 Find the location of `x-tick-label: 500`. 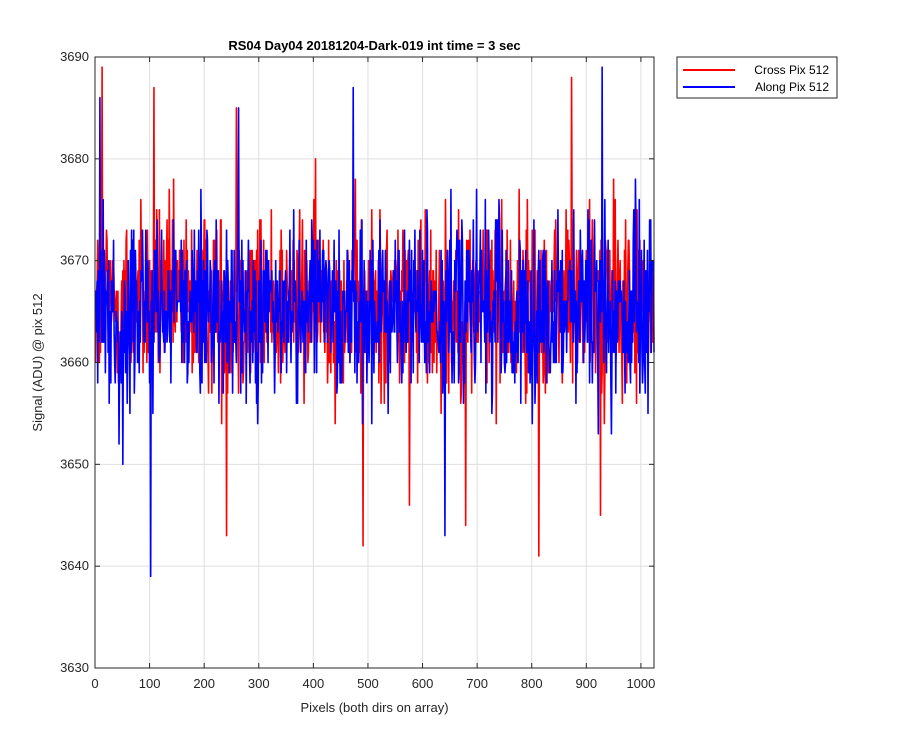

x-tick-label: 500 is located at coordinates (368, 683).